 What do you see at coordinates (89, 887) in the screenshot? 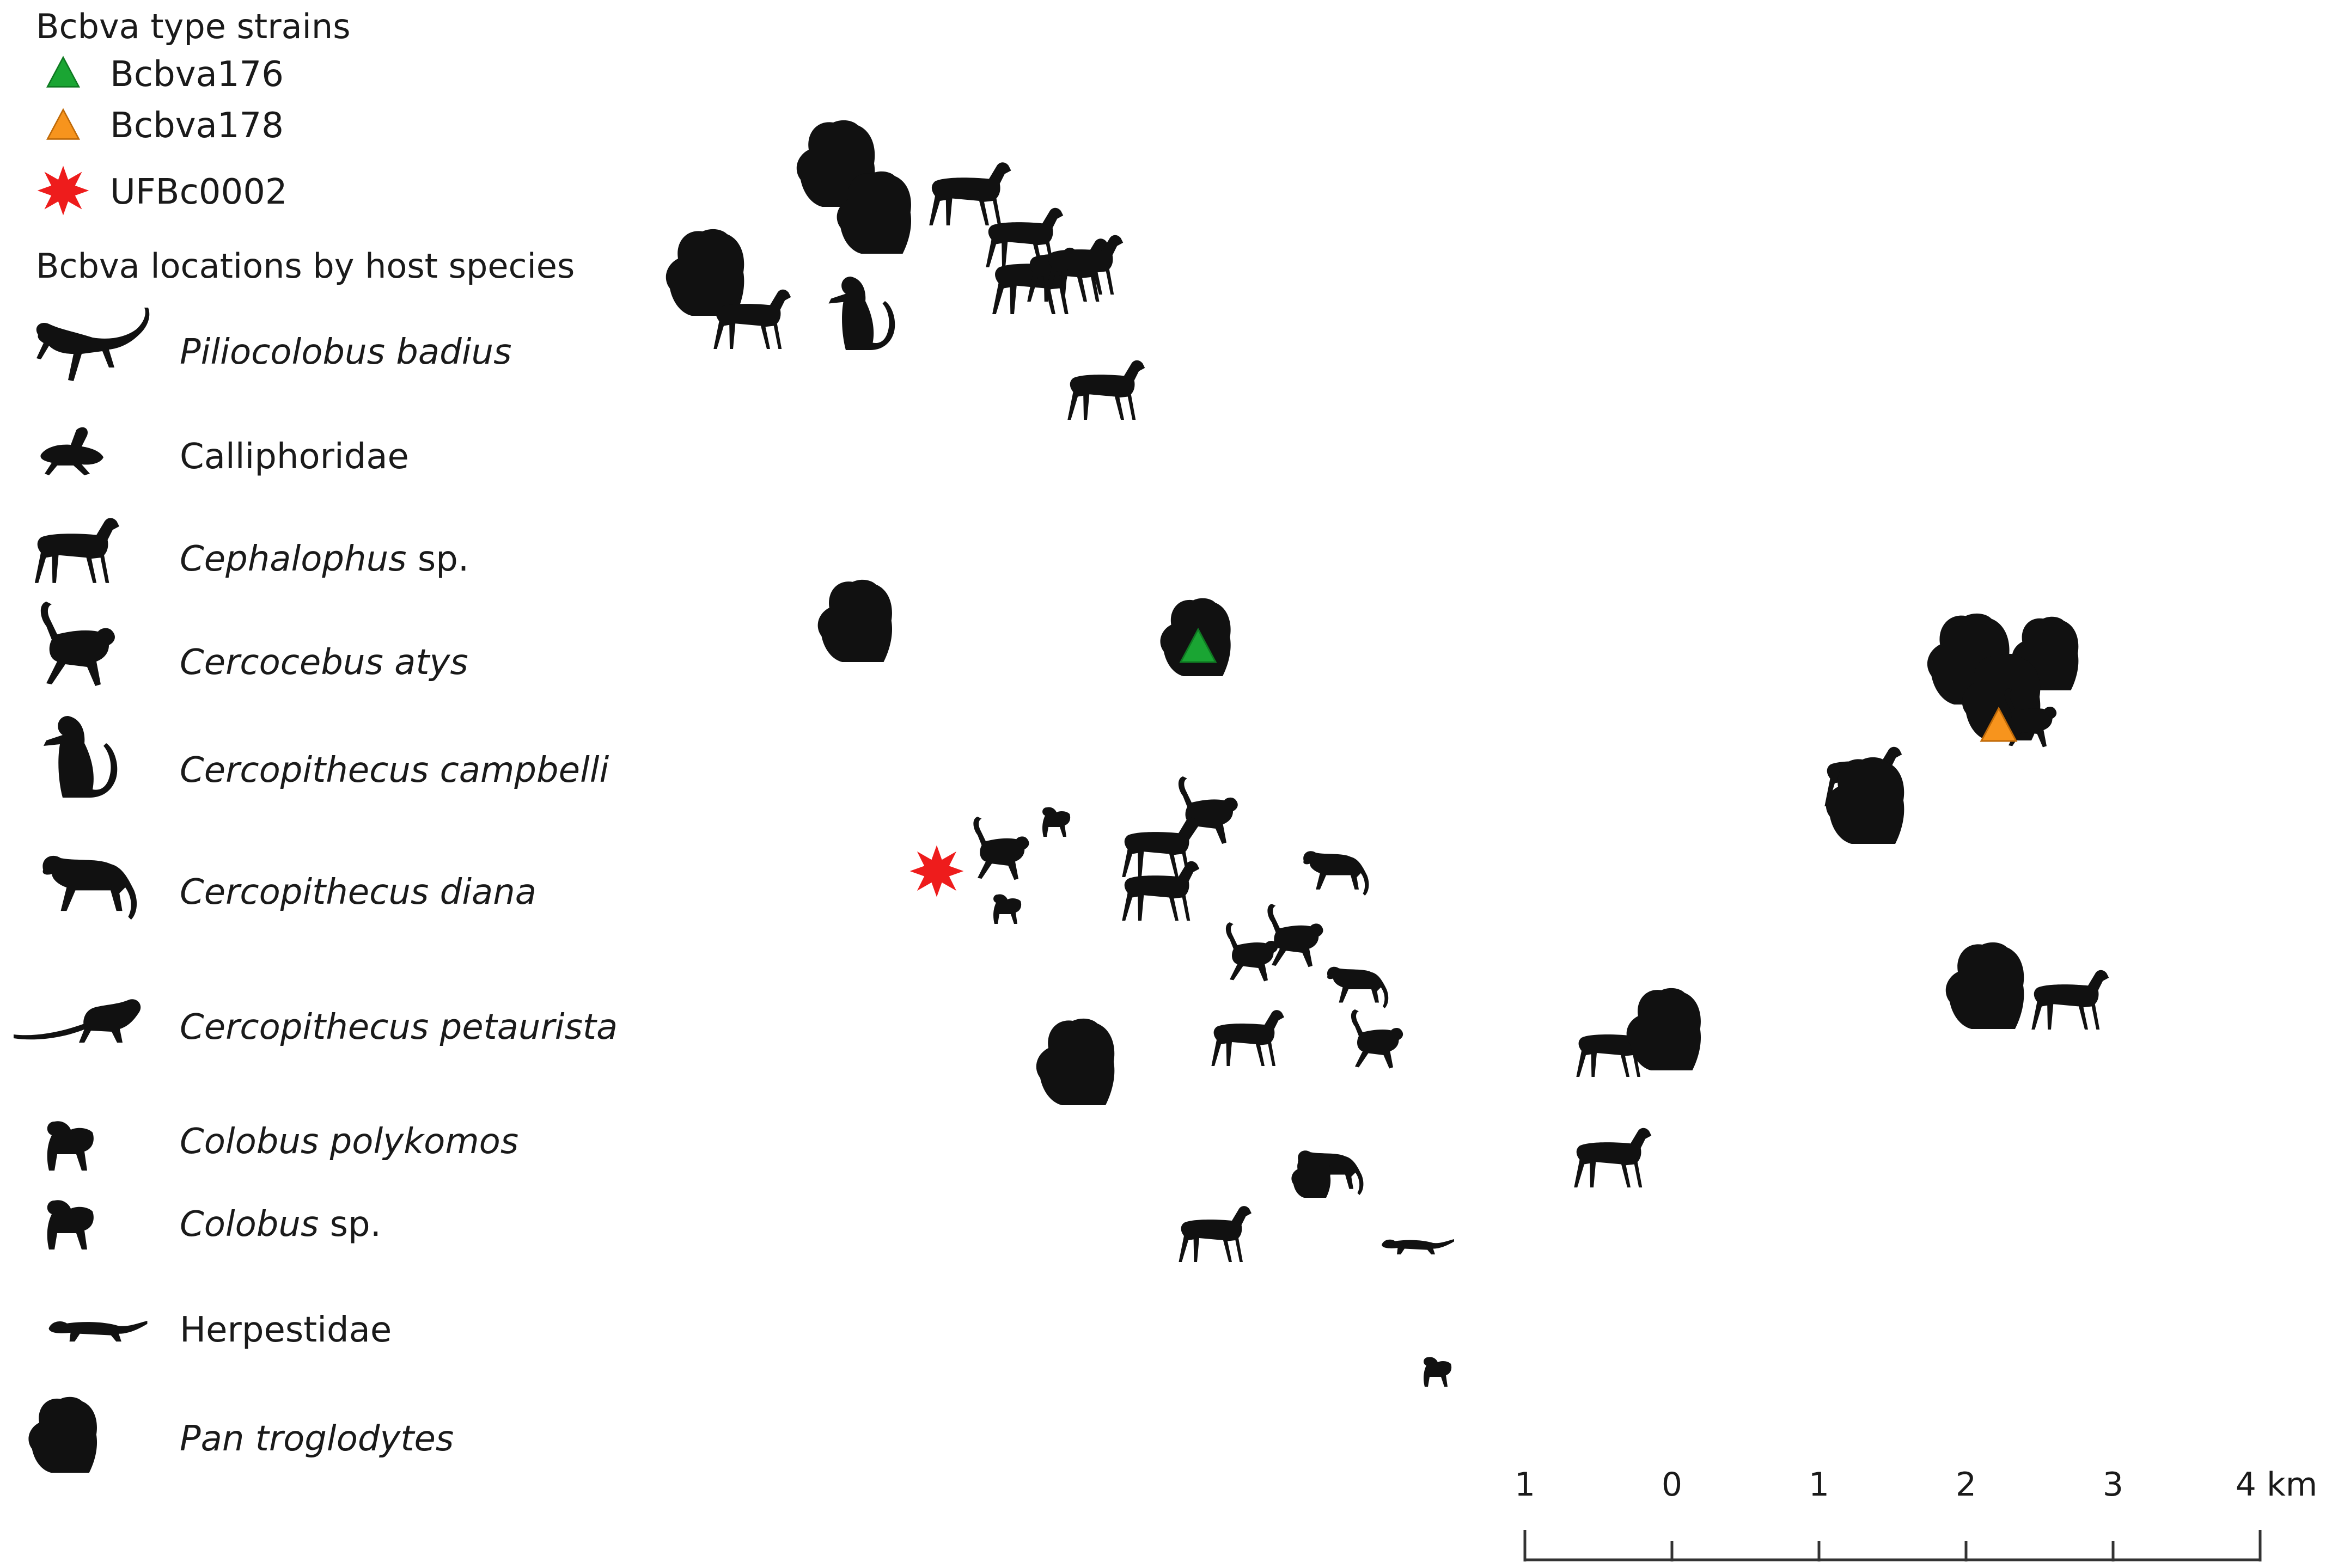
I see `diana-monkey-icon` at bounding box center [89, 887].